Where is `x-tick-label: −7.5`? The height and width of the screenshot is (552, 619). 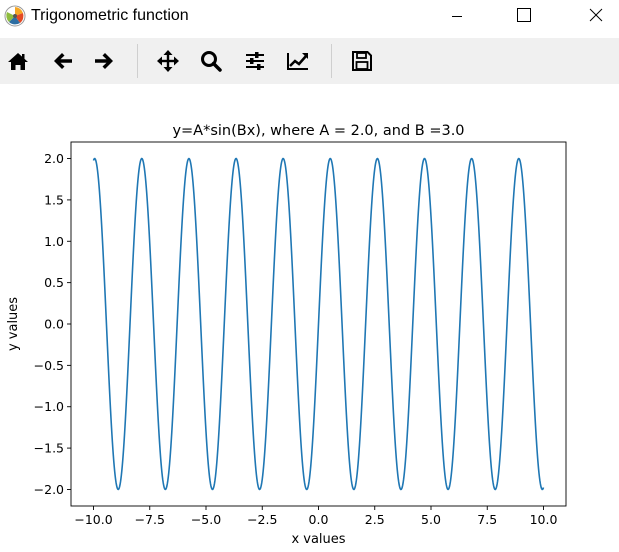
x-tick-label: −7.5 is located at coordinates (150, 519).